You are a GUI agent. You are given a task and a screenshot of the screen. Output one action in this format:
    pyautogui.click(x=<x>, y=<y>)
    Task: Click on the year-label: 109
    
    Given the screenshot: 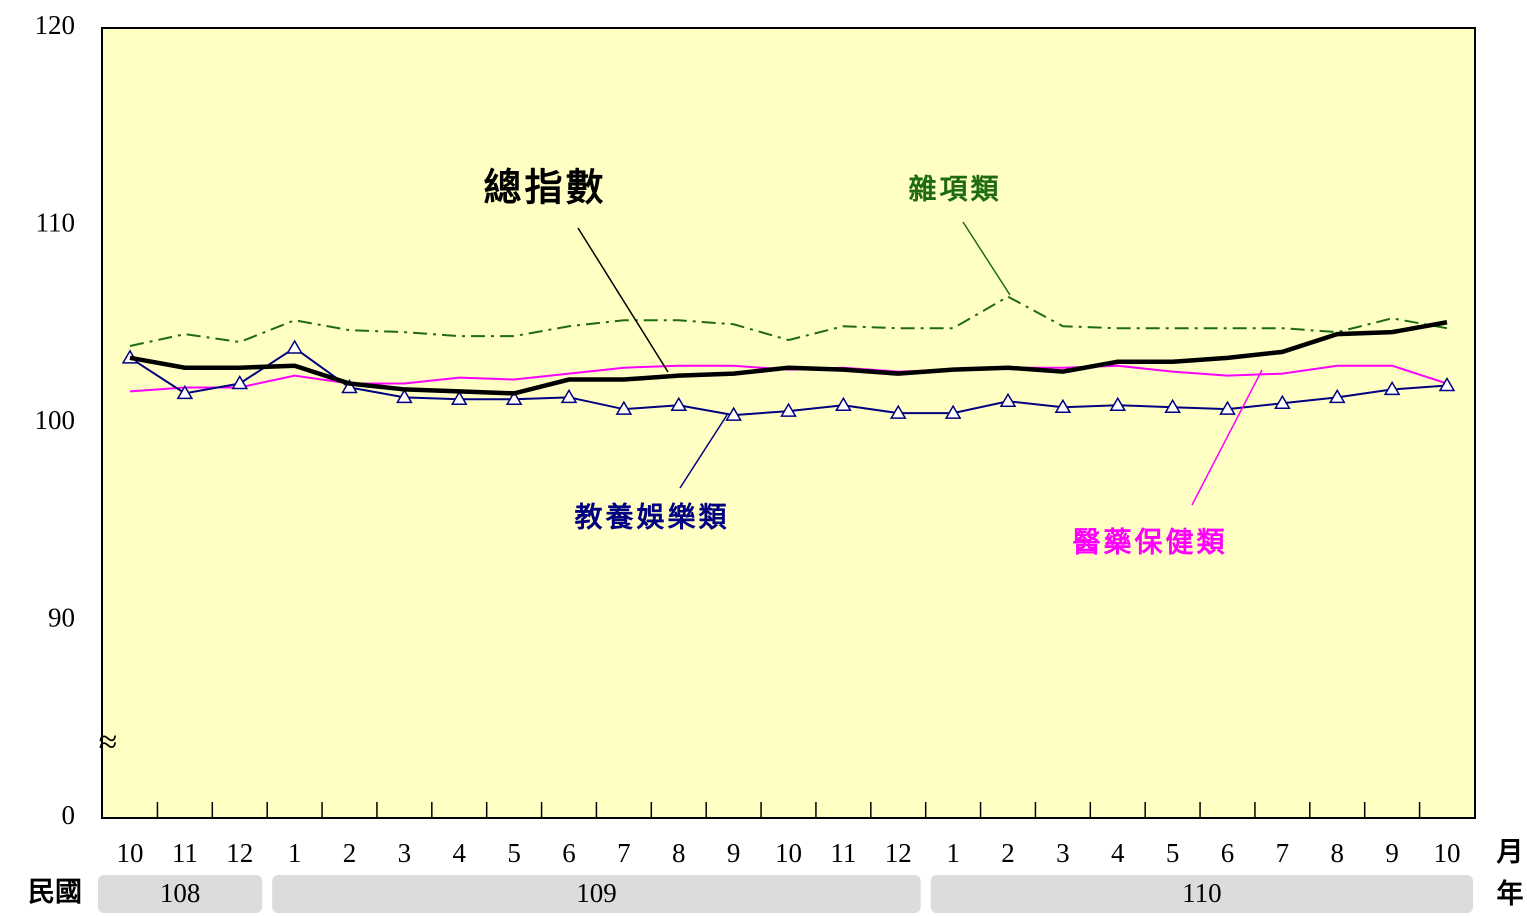 What is the action you would take?
    pyautogui.click(x=596, y=893)
    